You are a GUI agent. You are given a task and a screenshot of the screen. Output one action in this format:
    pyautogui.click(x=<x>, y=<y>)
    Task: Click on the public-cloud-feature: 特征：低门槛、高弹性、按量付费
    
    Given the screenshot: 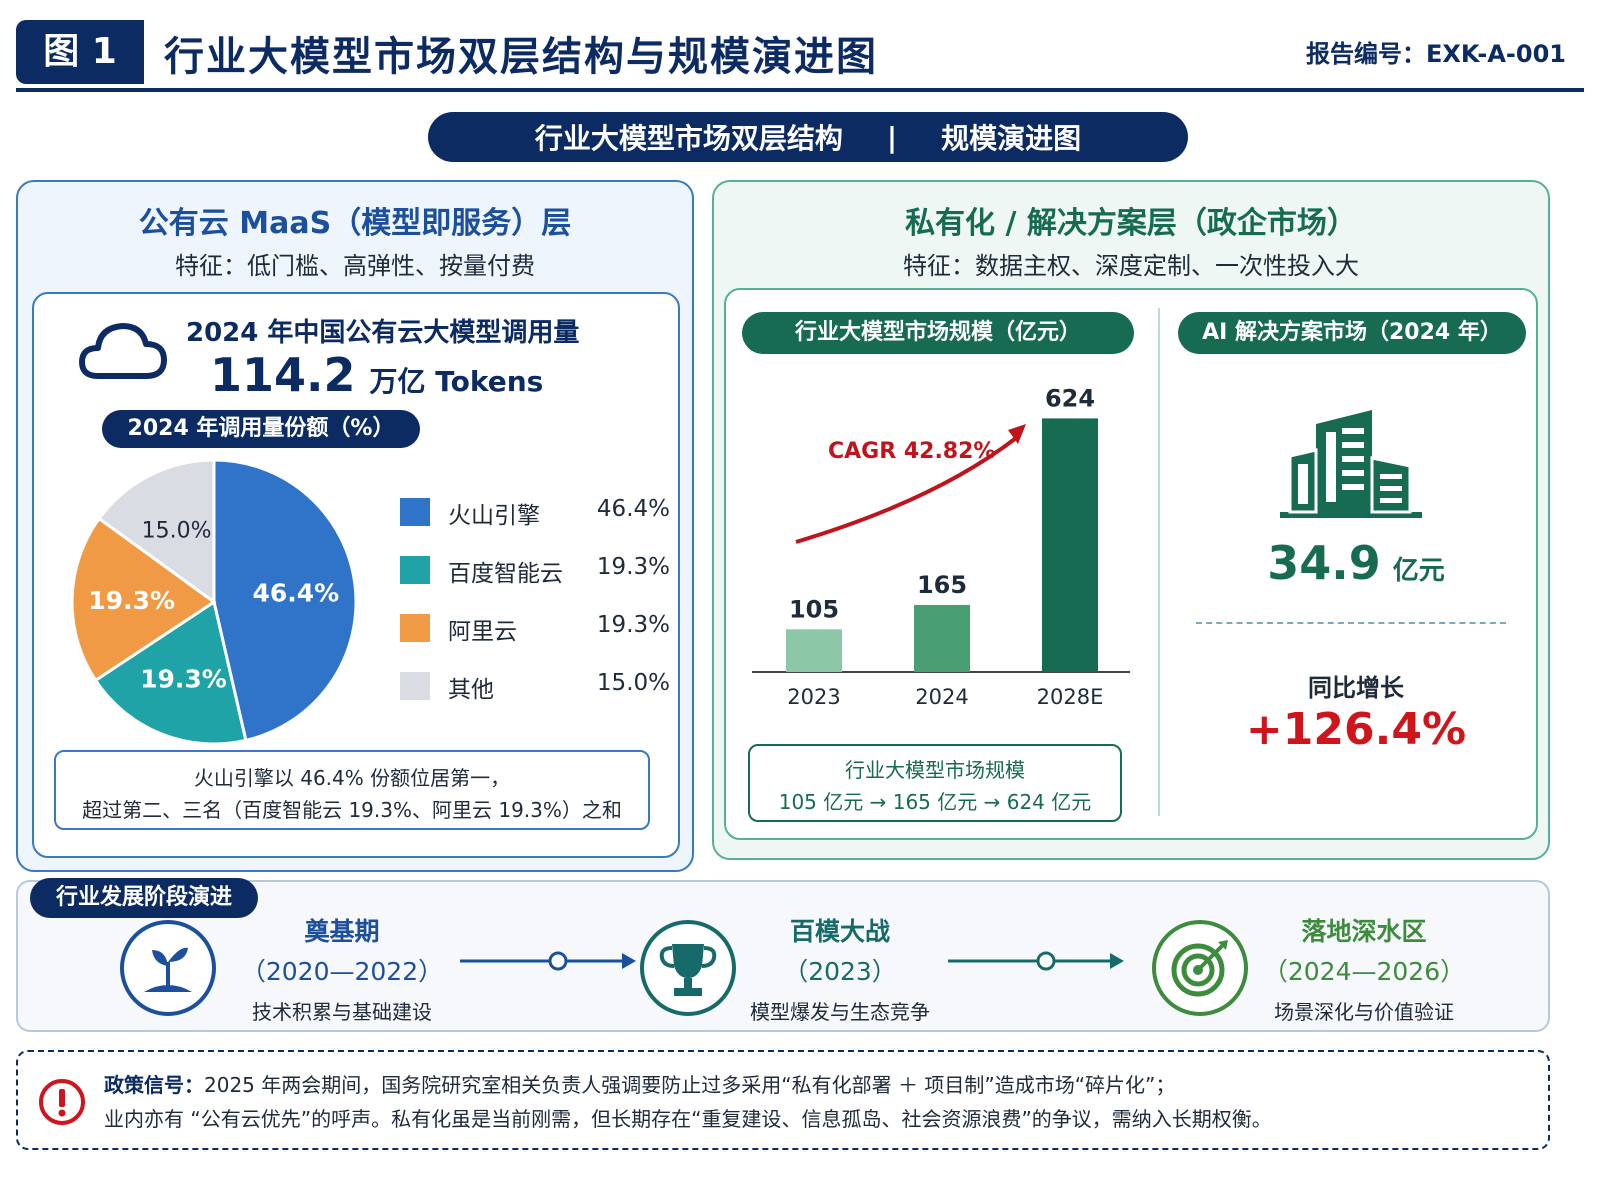 What is the action you would take?
    pyautogui.click(x=355, y=266)
    